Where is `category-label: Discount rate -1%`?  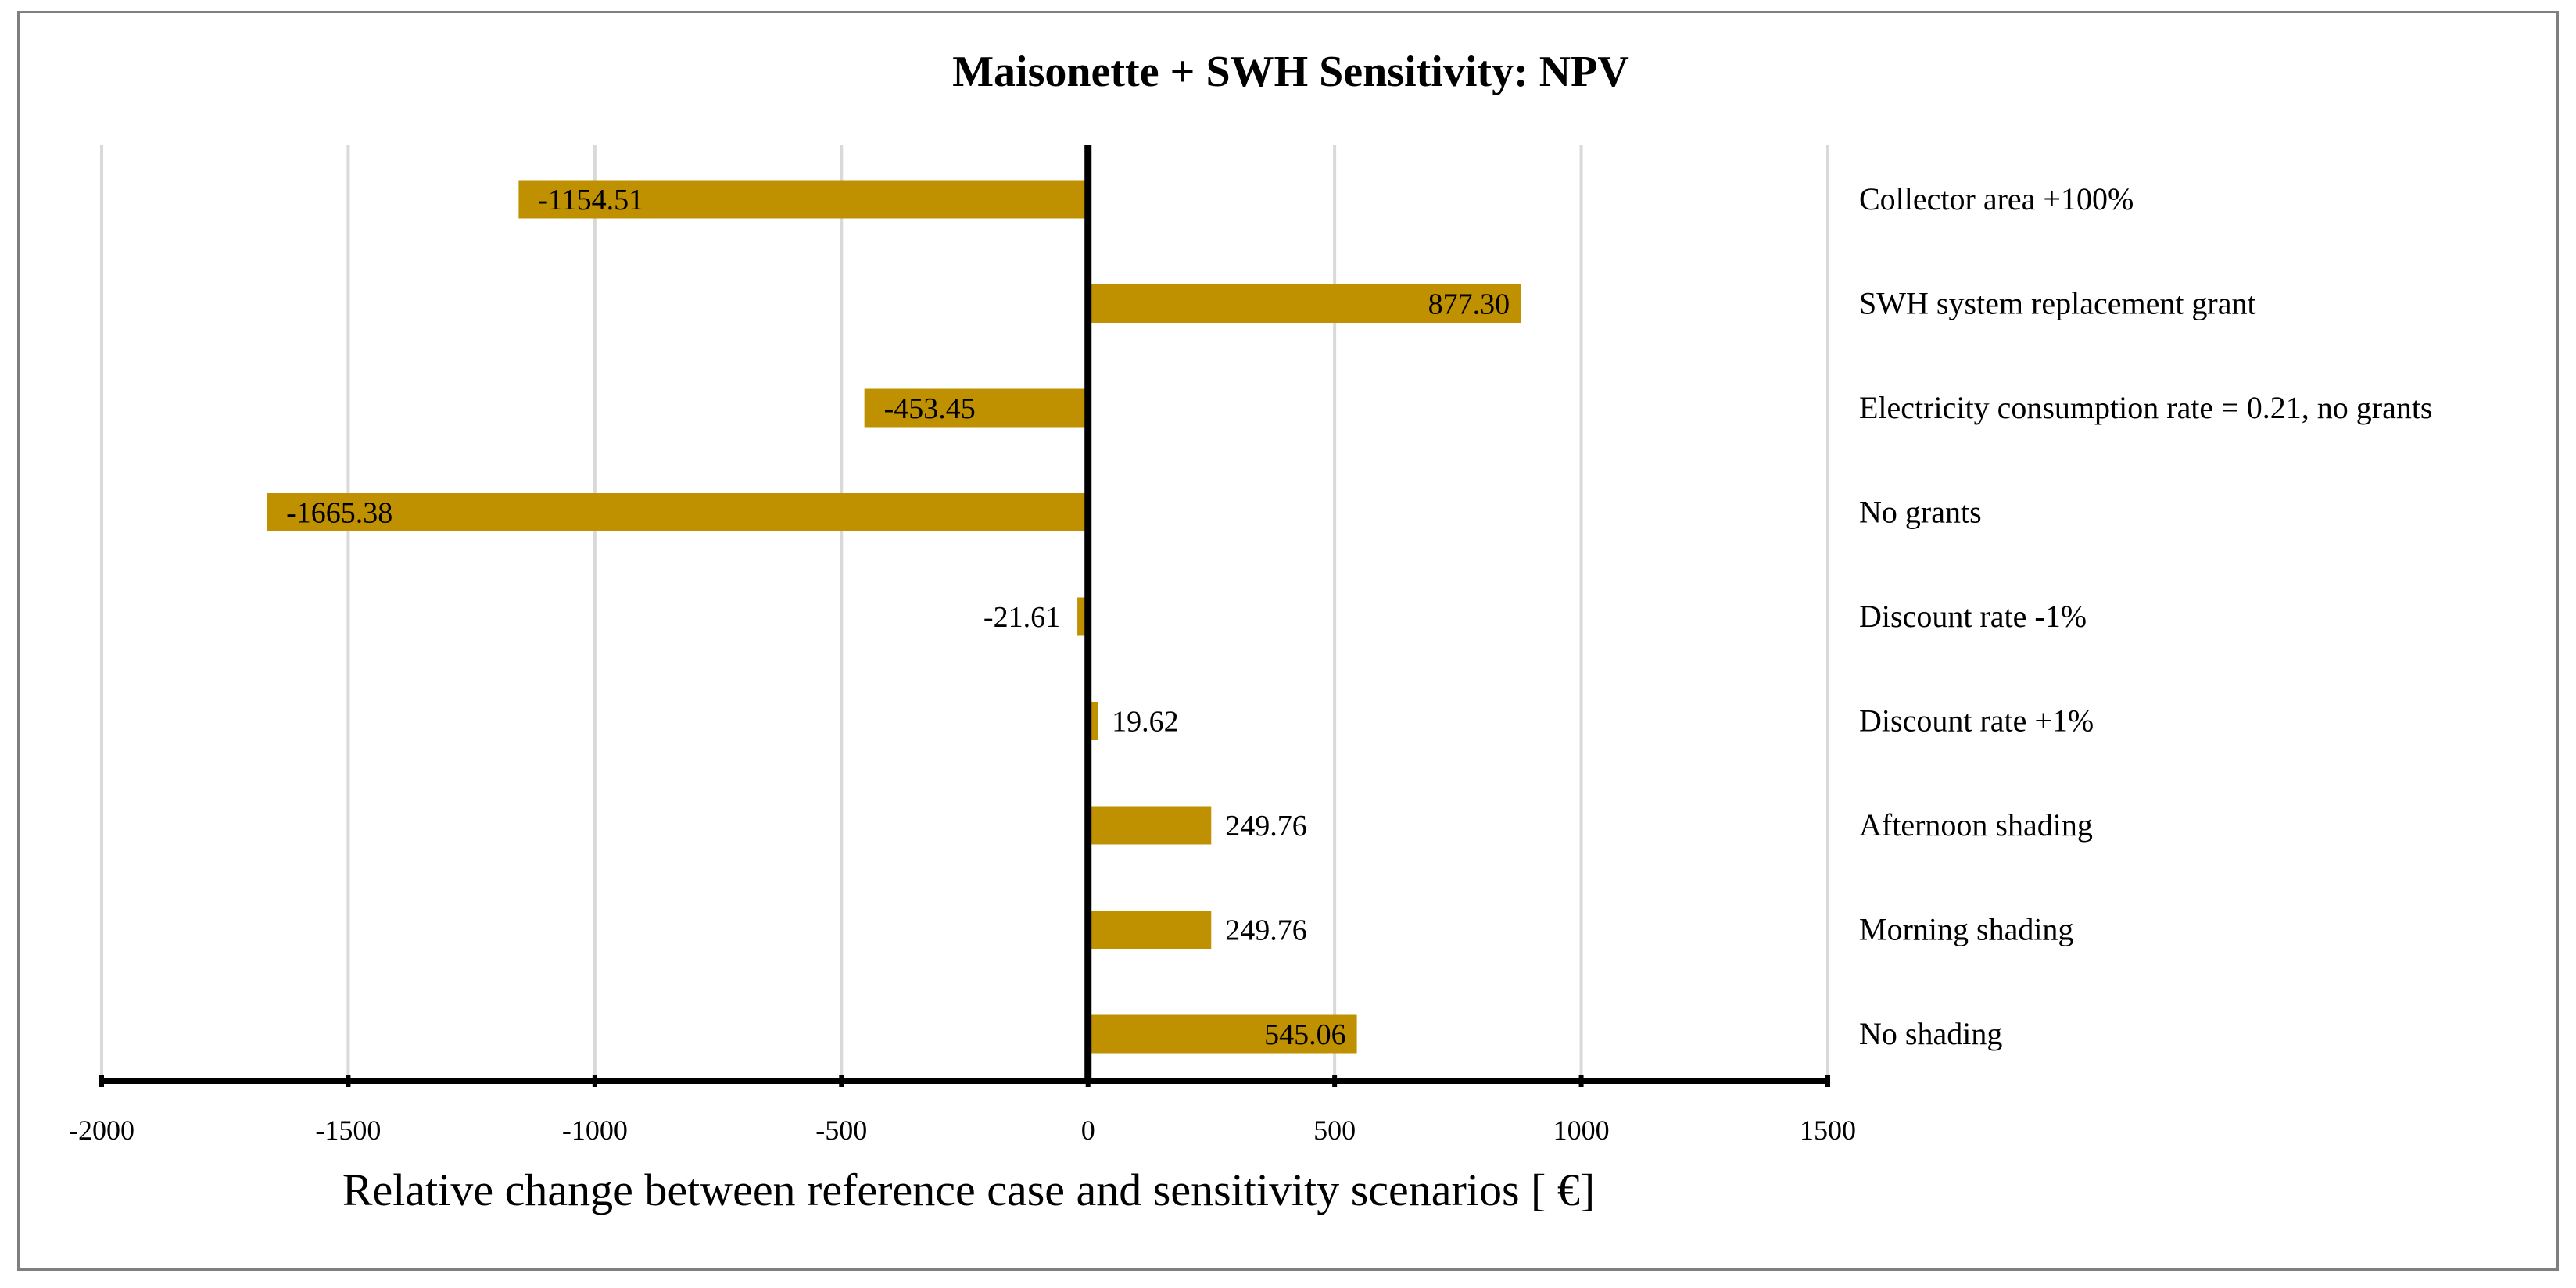 category-label: Discount rate -1% is located at coordinates (1973, 616).